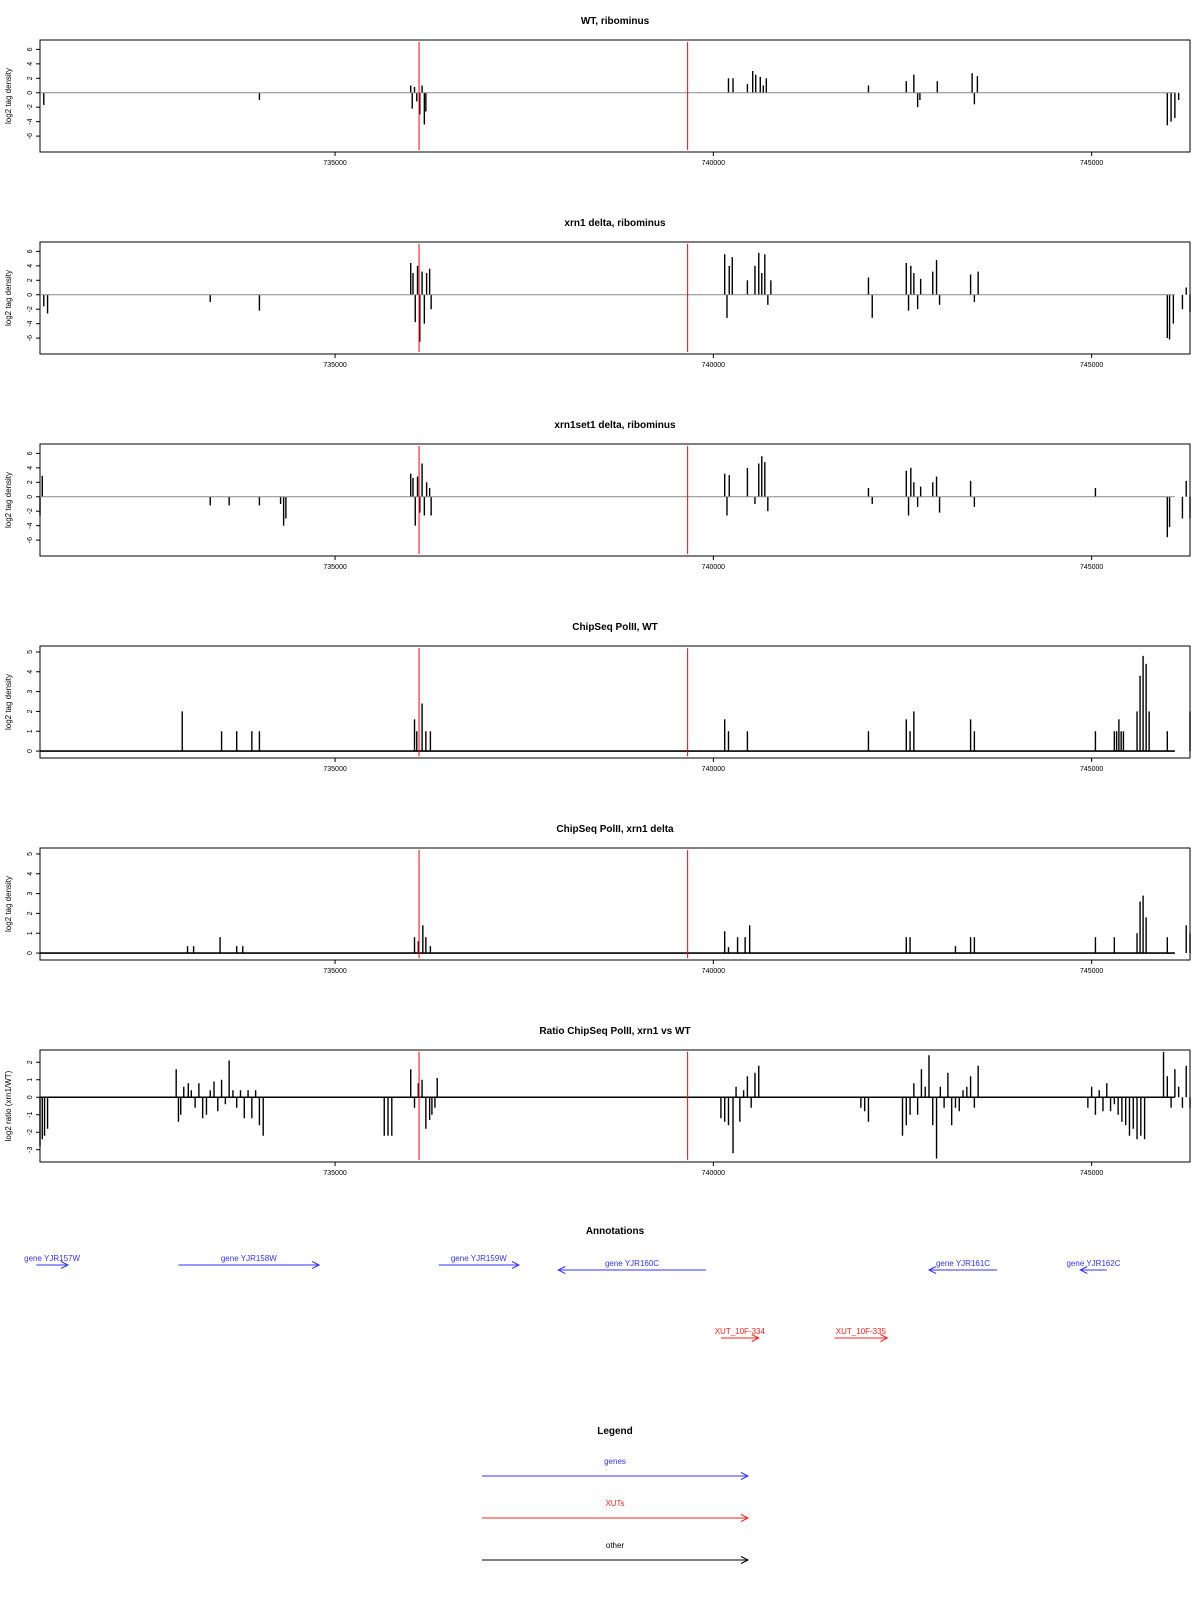 This screenshot has height=1600, width=1200. I want to click on feature-label: XUT_10F-334, so click(740, 1331).